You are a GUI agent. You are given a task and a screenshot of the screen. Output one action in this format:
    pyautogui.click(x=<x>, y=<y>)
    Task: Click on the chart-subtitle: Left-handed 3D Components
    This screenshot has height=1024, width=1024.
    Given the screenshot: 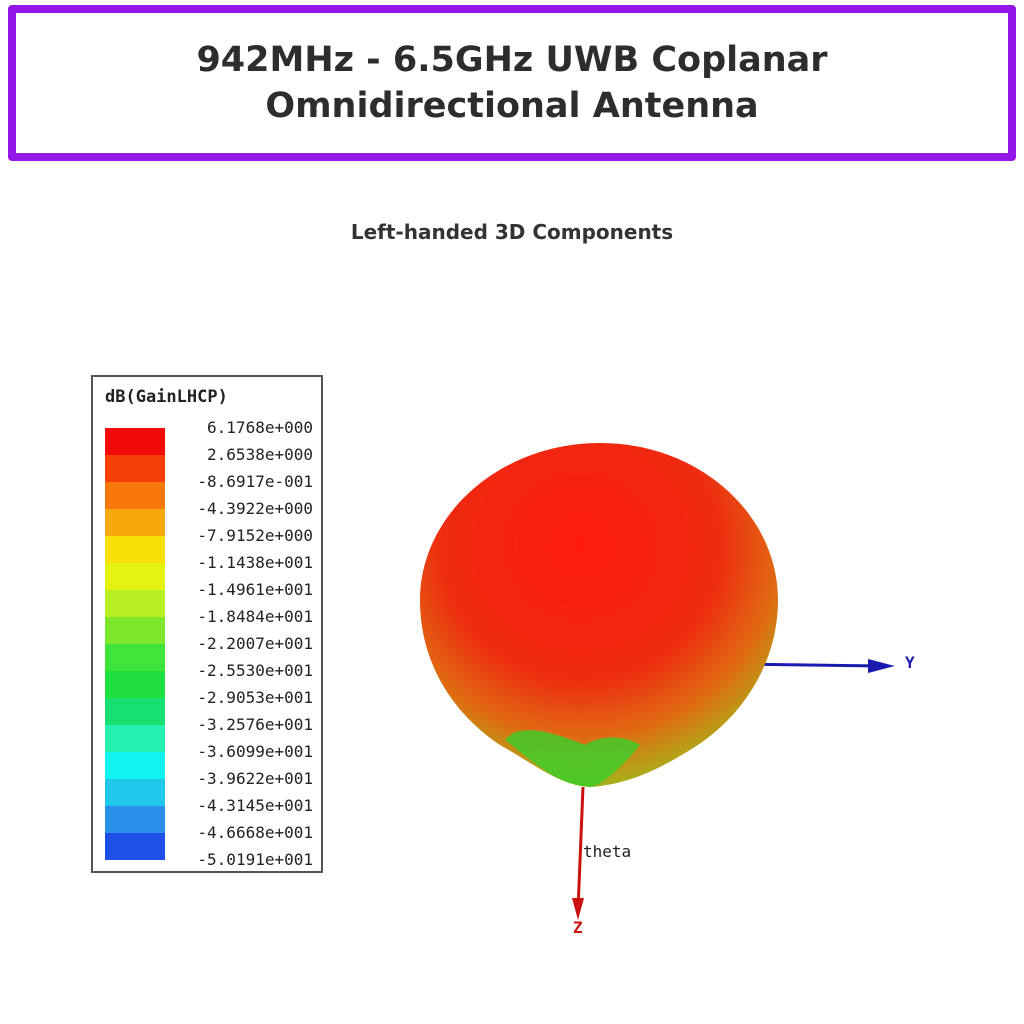 What is the action you would take?
    pyautogui.click(x=512, y=232)
    